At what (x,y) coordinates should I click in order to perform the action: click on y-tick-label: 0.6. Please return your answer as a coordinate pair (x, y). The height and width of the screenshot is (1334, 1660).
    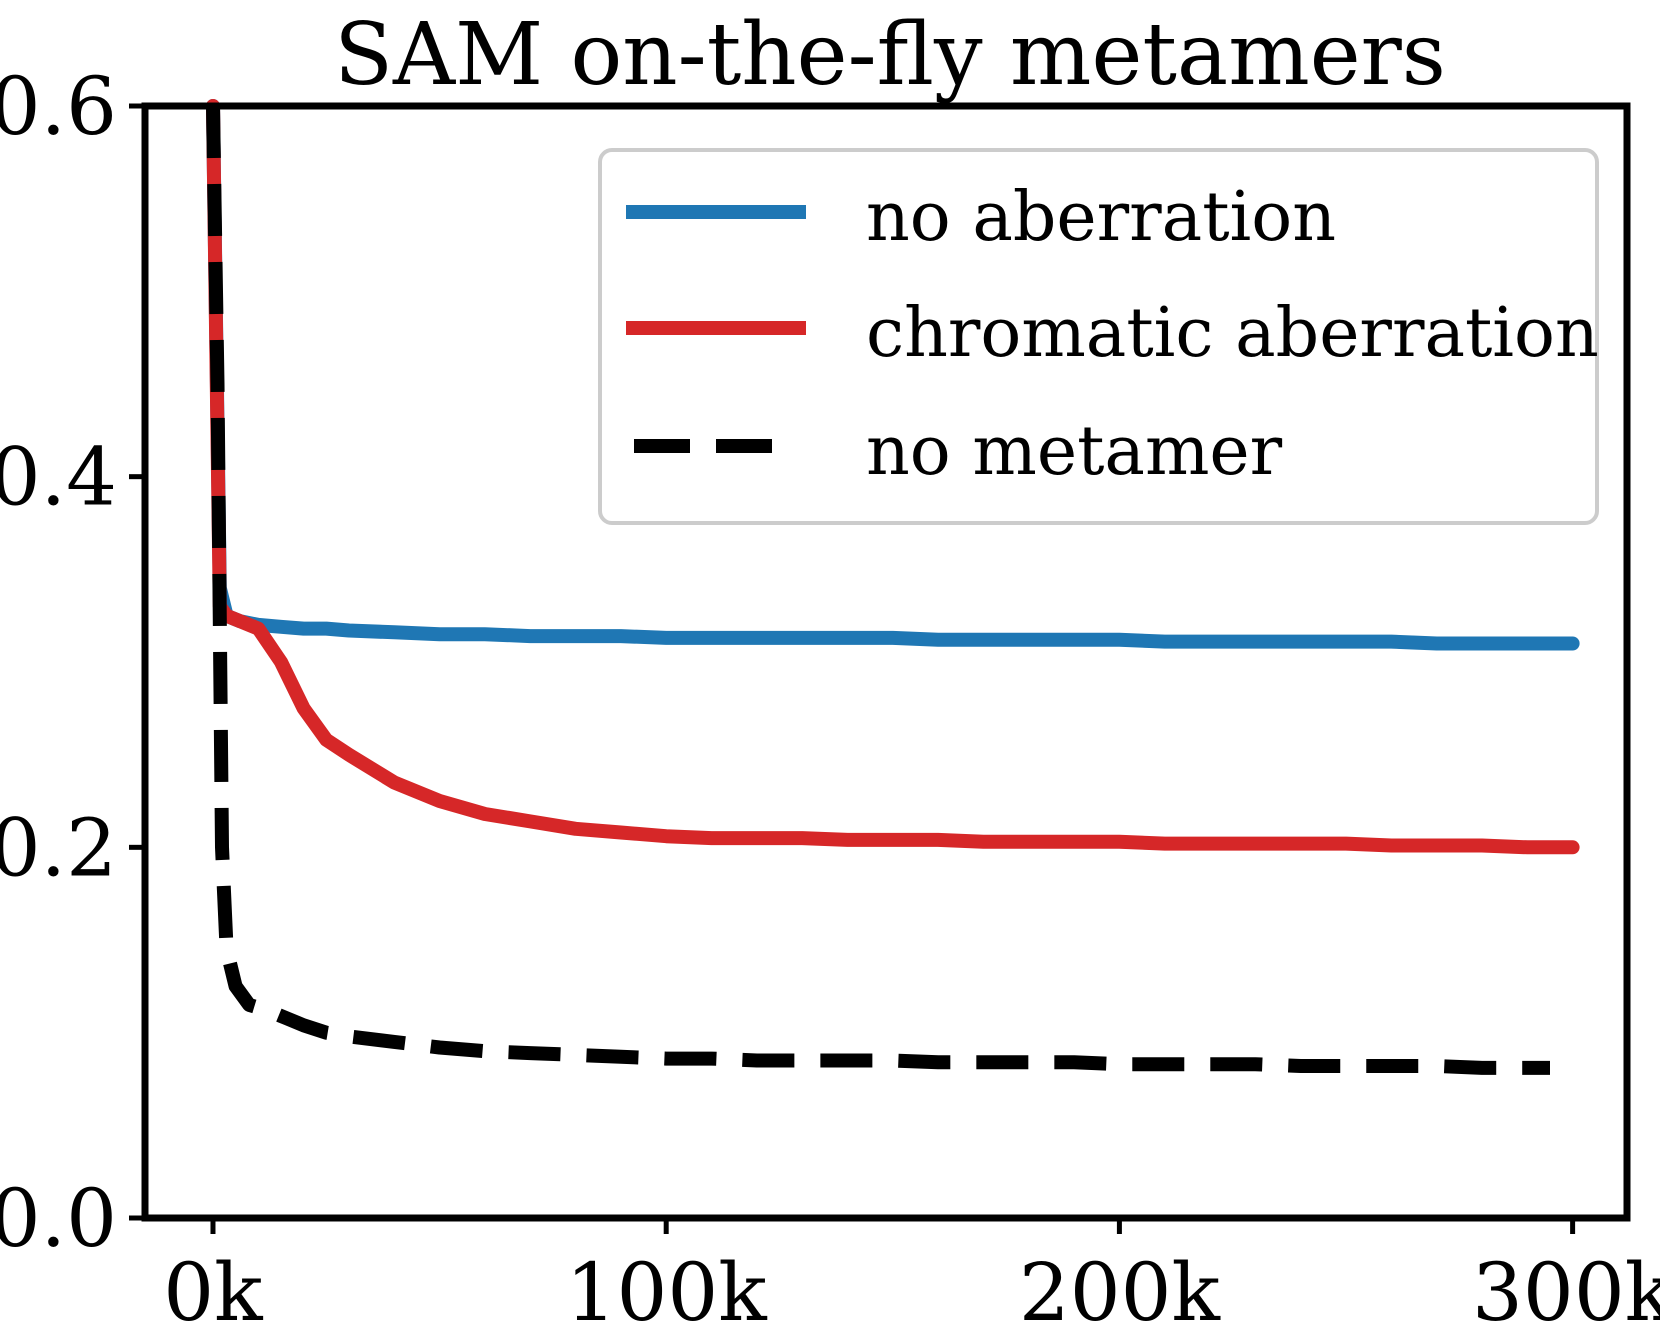
    Looking at the image, I should click on (58, 106).